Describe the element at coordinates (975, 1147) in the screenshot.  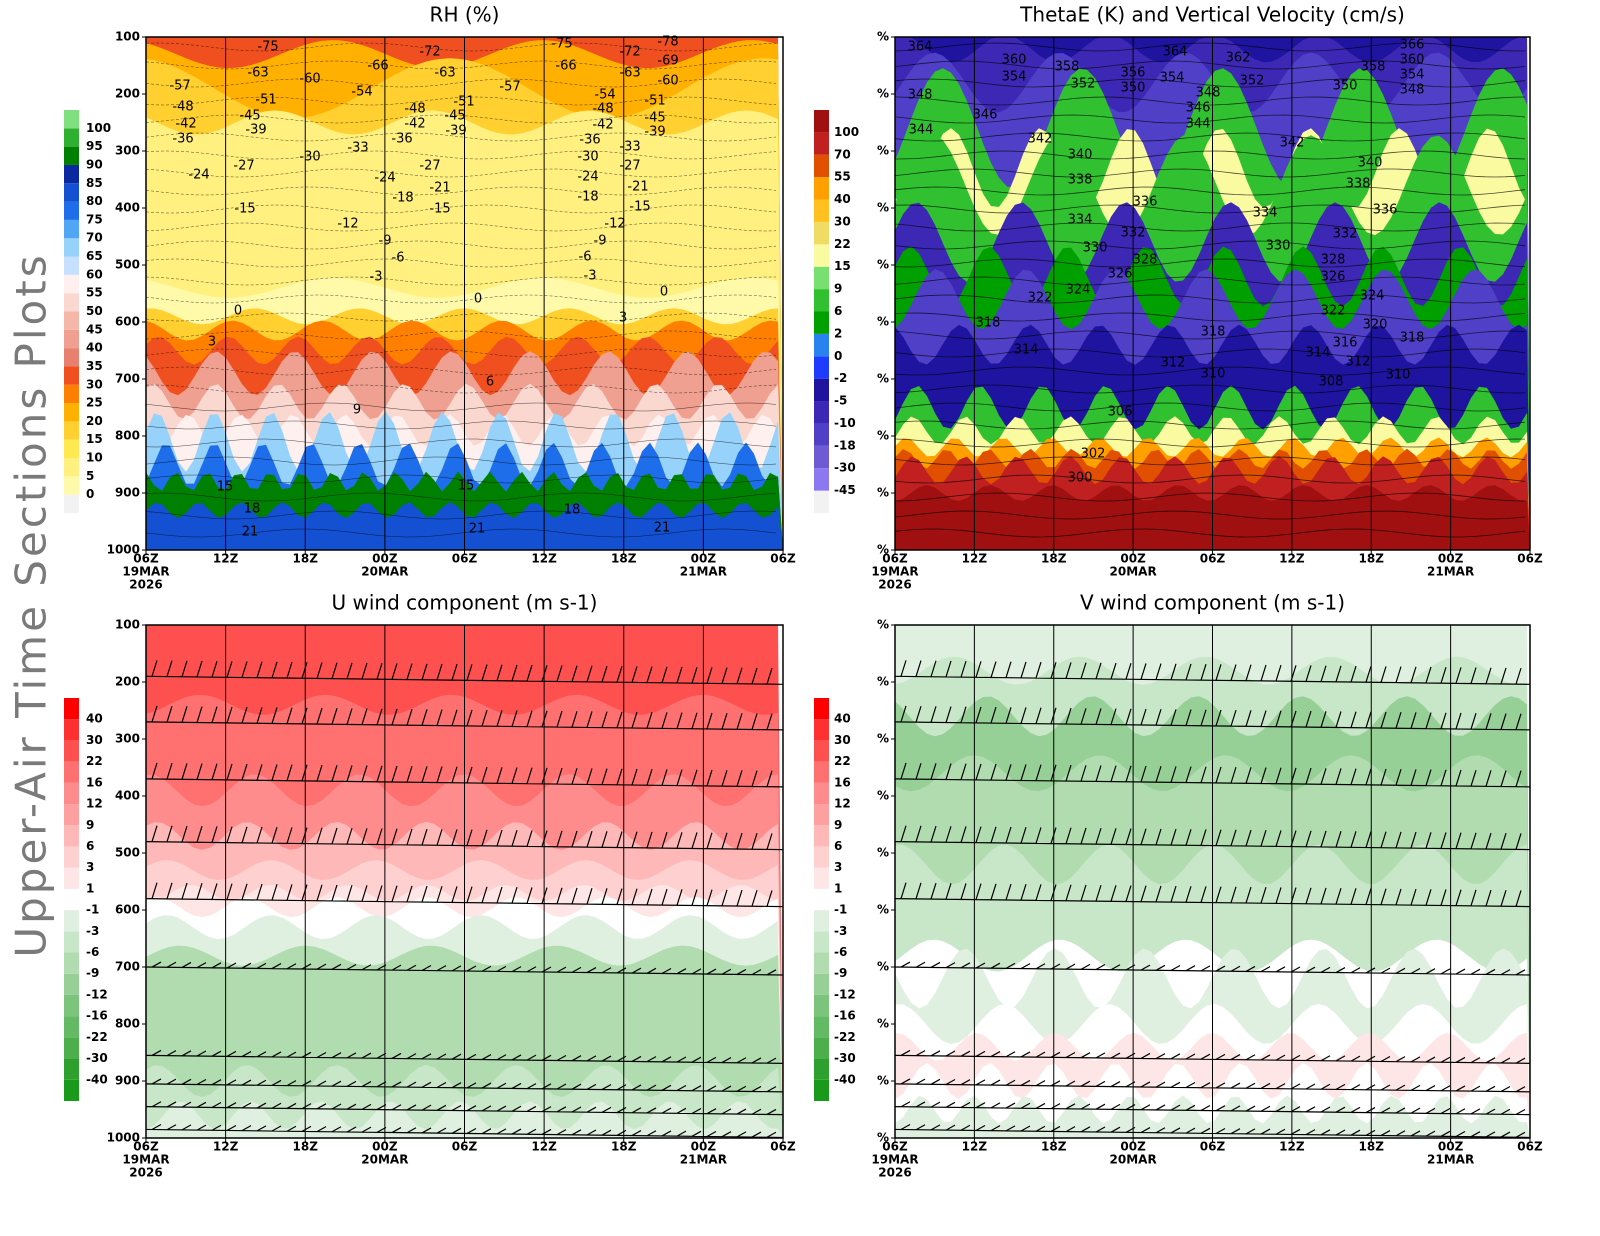
I see `x-tick-label: 12Z` at that location.